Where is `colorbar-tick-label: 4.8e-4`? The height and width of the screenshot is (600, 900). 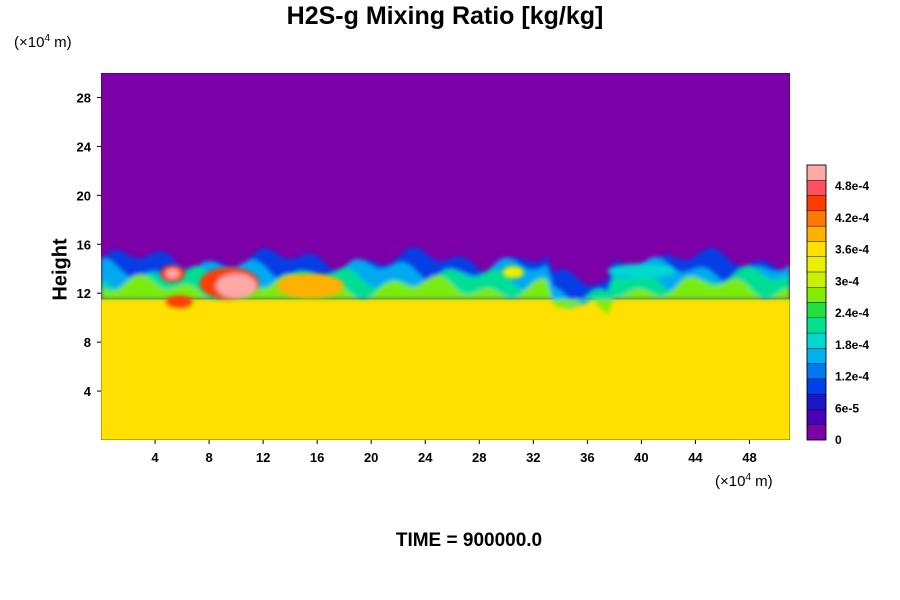 colorbar-tick-label: 4.8e-4 is located at coordinates (852, 186).